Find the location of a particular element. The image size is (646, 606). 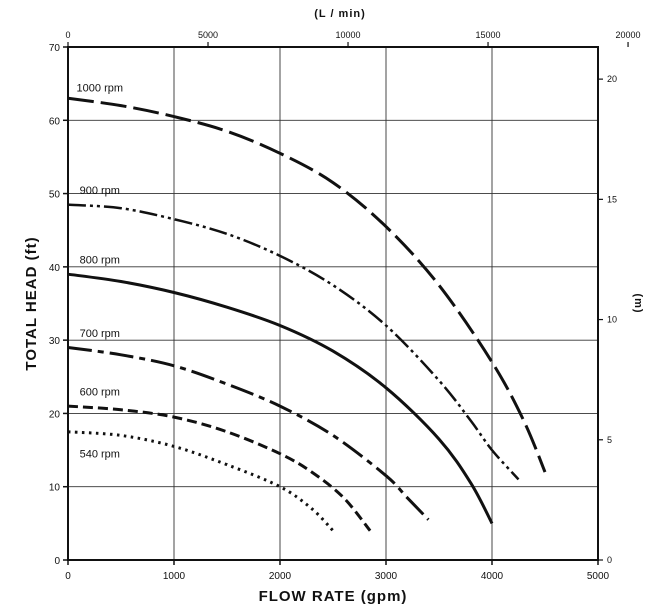

x-tick-label: 0 is located at coordinates (68, 576).